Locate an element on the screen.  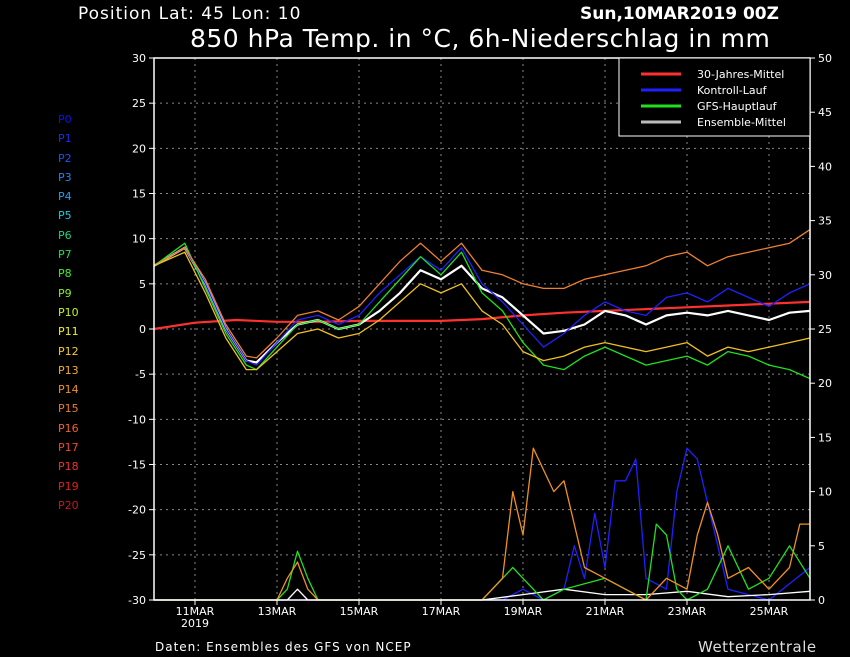
member-label: P10 is located at coordinates (68, 312).